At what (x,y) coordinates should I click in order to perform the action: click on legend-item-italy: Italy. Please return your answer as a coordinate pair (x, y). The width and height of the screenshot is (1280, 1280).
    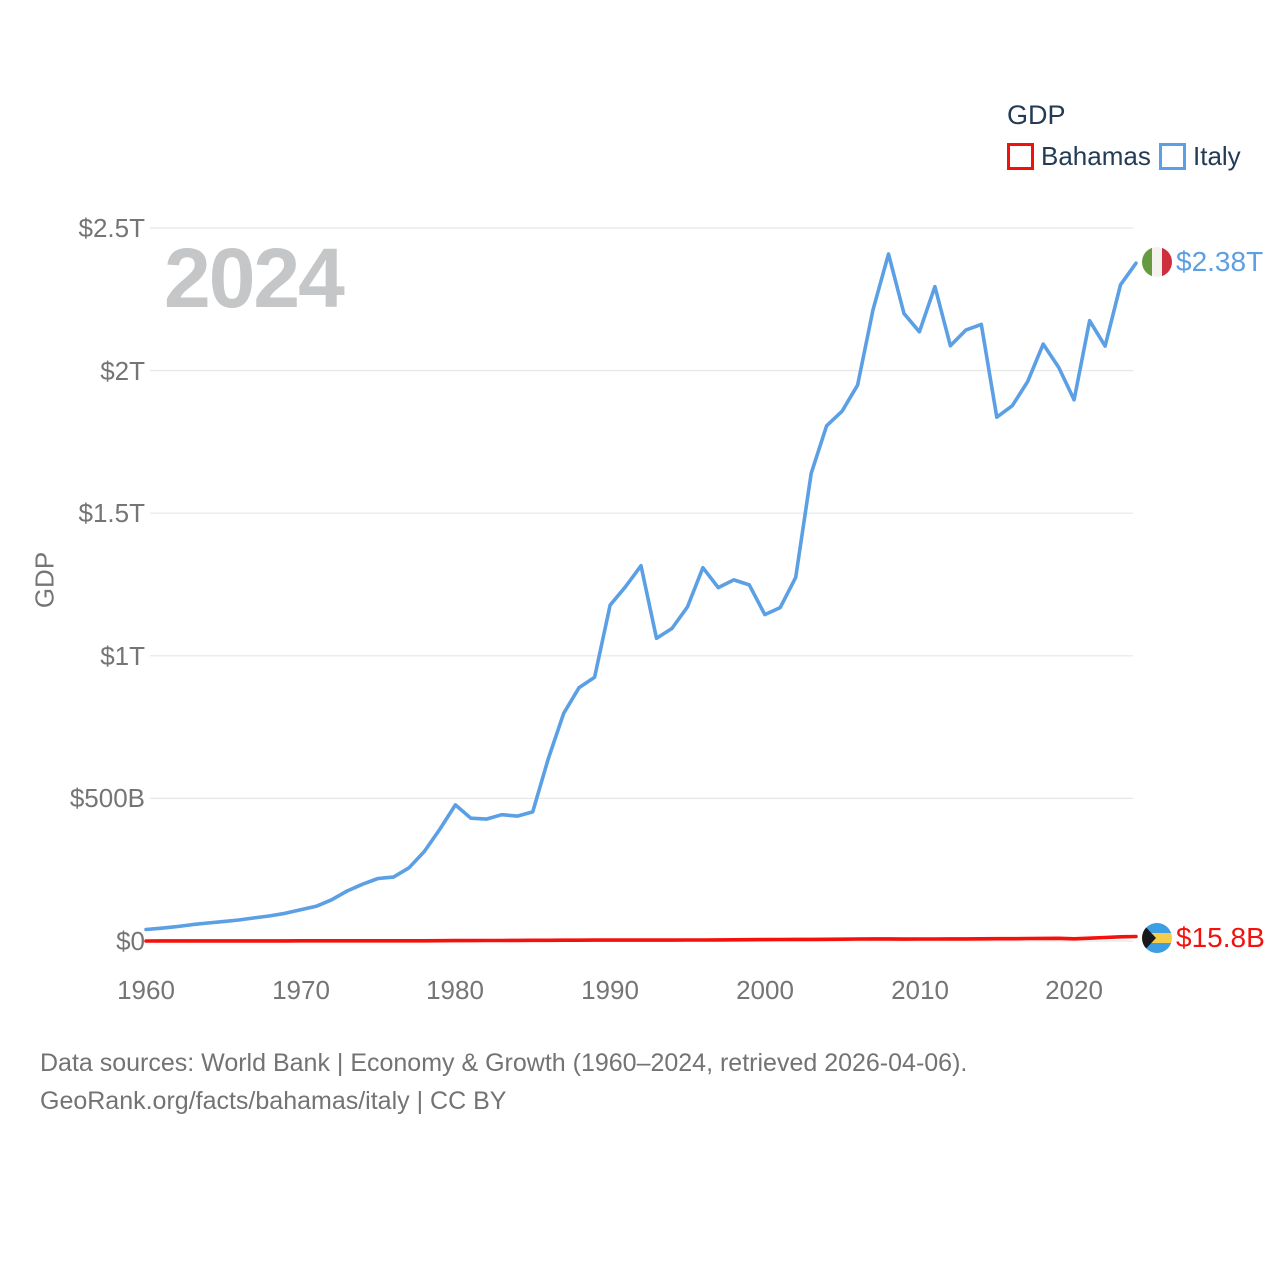
    Looking at the image, I should click on (1200, 156).